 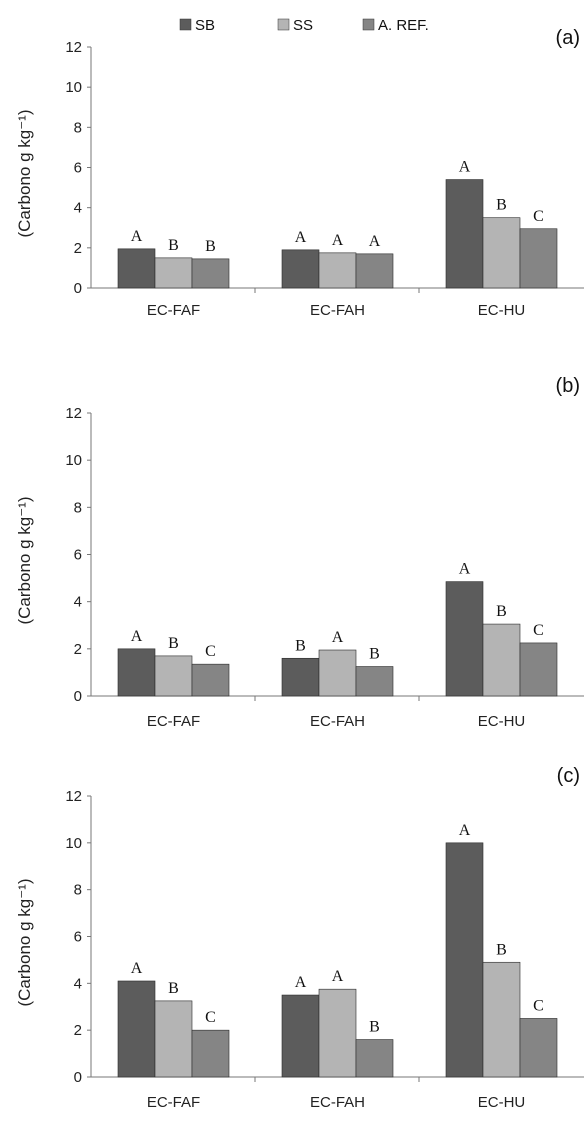 What do you see at coordinates (173, 273) in the screenshot?
I see `category-group-ec-faf: EC-FAF A B B` at bounding box center [173, 273].